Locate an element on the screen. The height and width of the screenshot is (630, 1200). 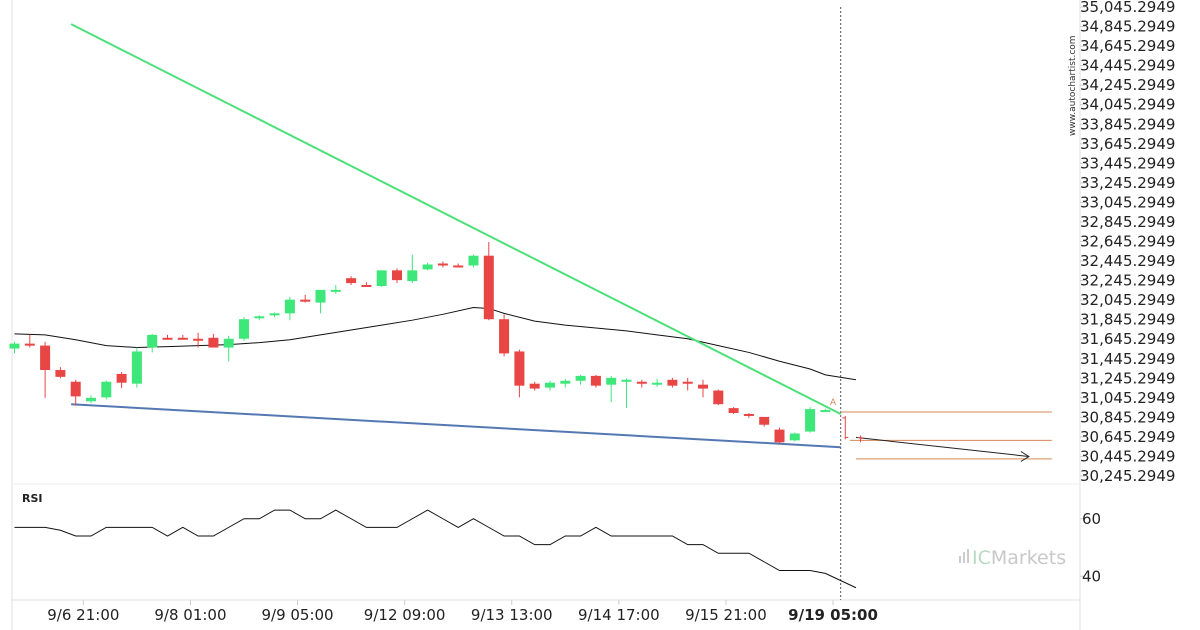
price-tick-label: 34,445.2949 is located at coordinates (1127, 66).